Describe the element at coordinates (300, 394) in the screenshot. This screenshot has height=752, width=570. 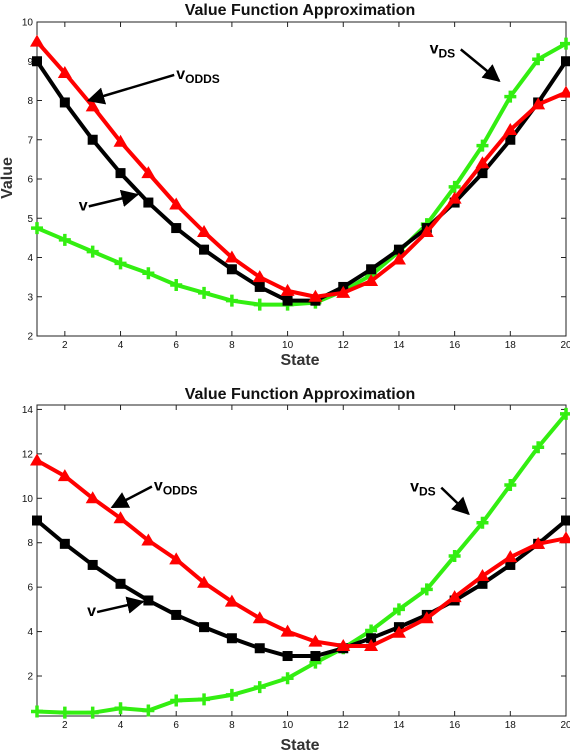
I see `chart-title: Value Function Approximation` at that location.